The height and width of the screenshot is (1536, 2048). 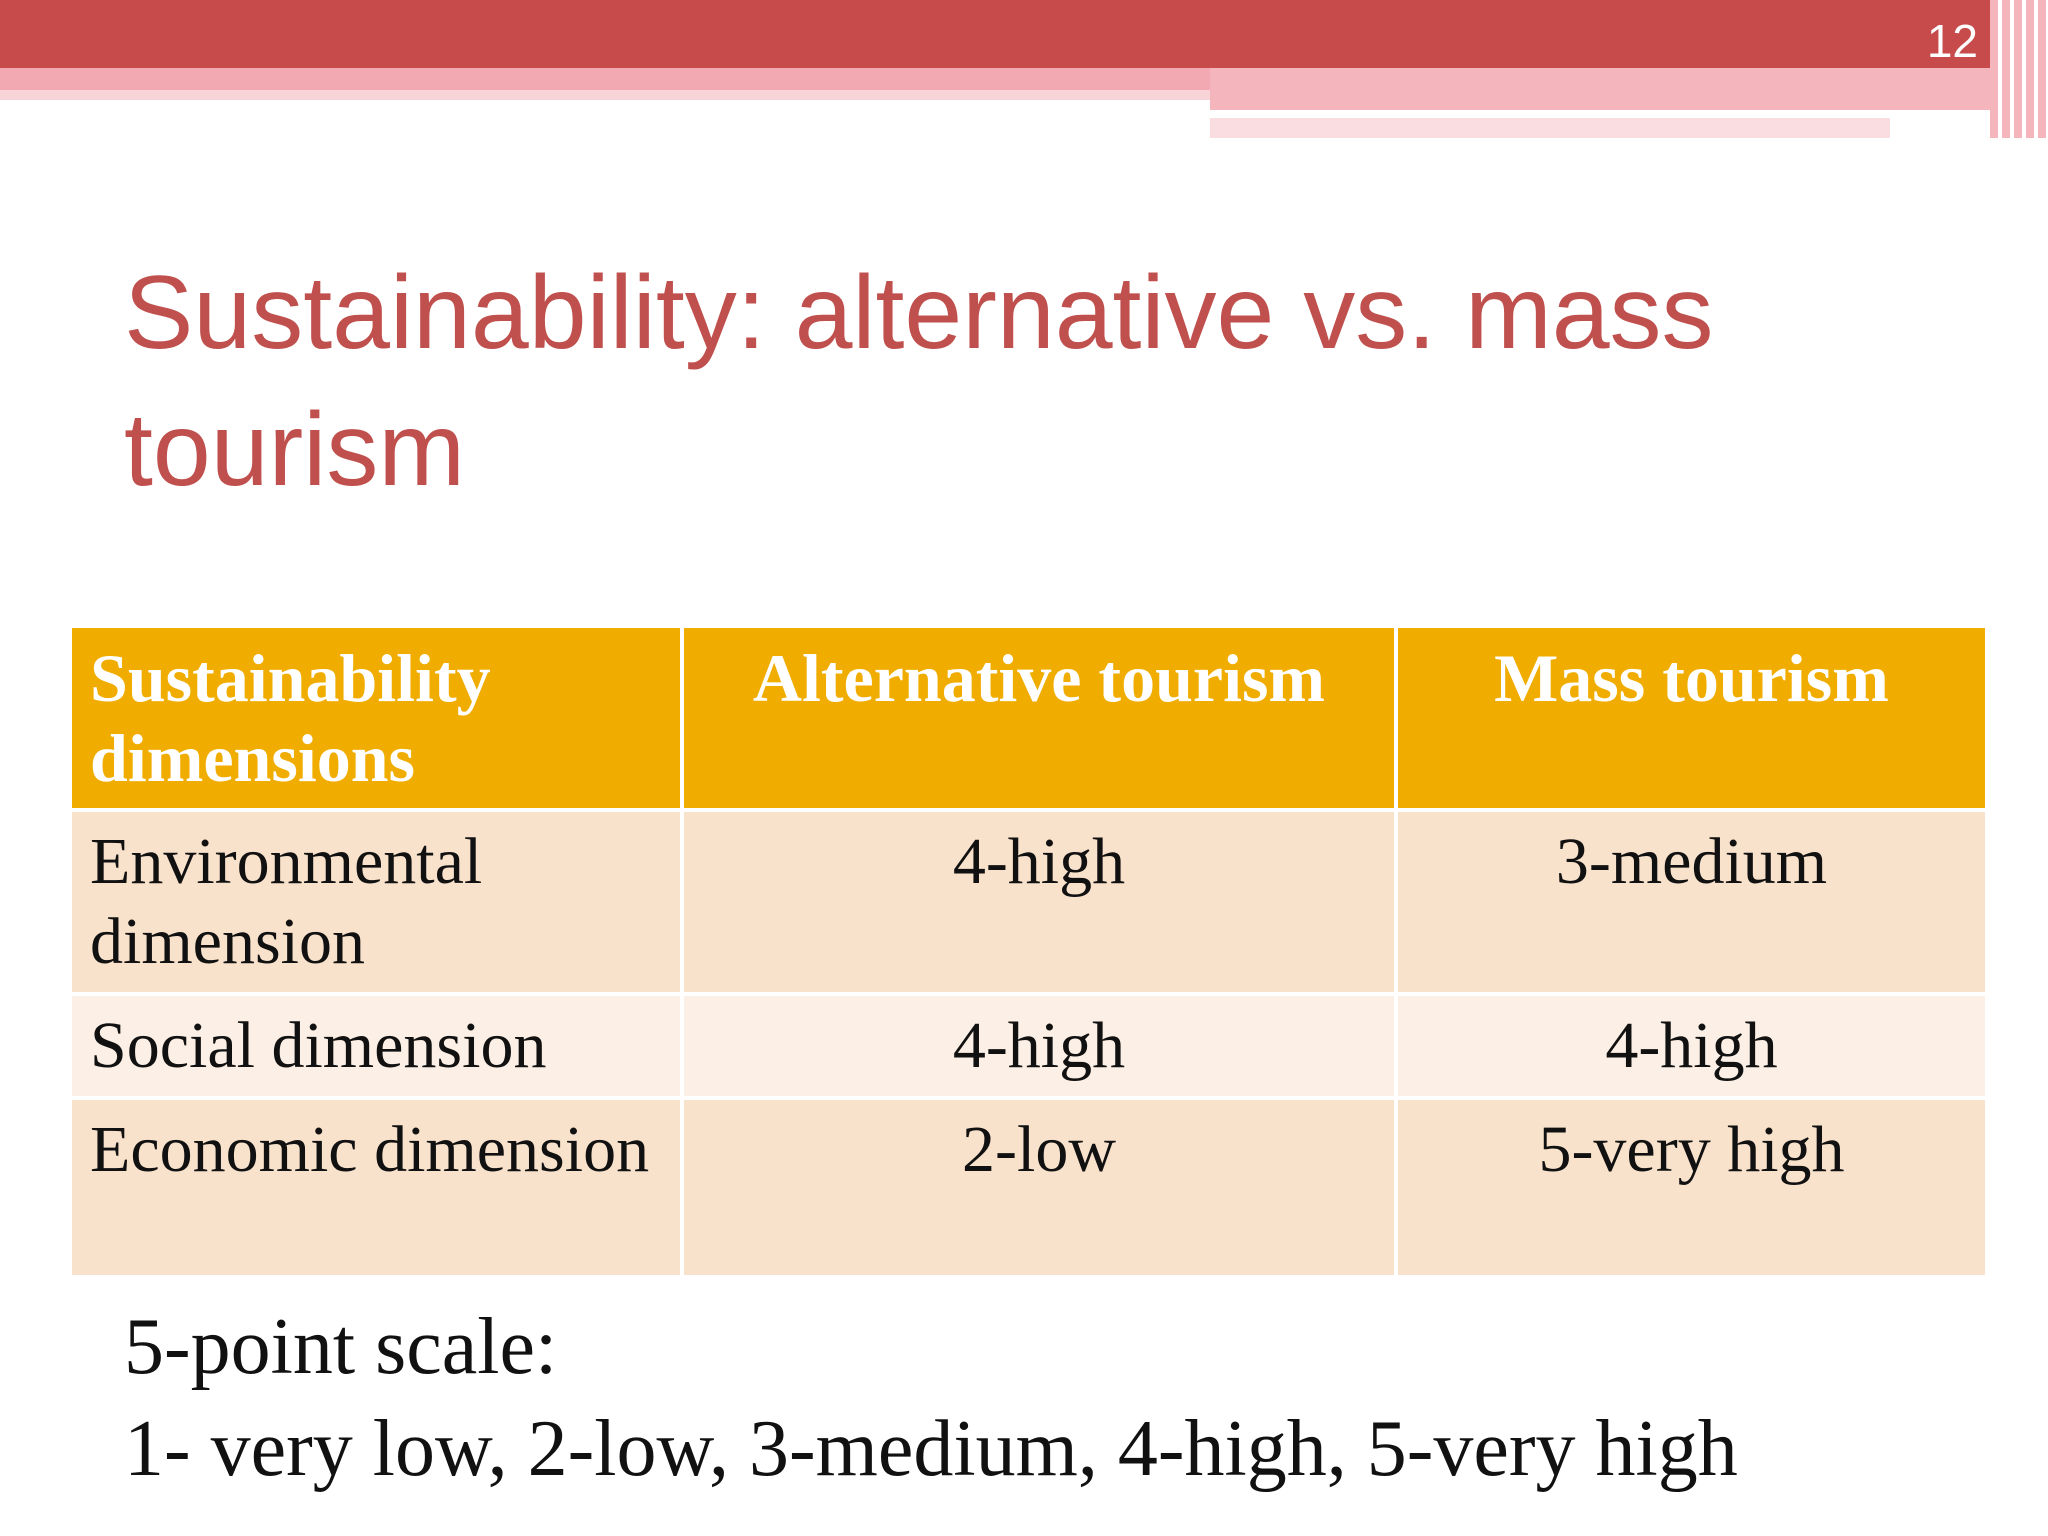 What do you see at coordinates (1039, 1187) in the screenshot?
I see `cell: 2-low` at bounding box center [1039, 1187].